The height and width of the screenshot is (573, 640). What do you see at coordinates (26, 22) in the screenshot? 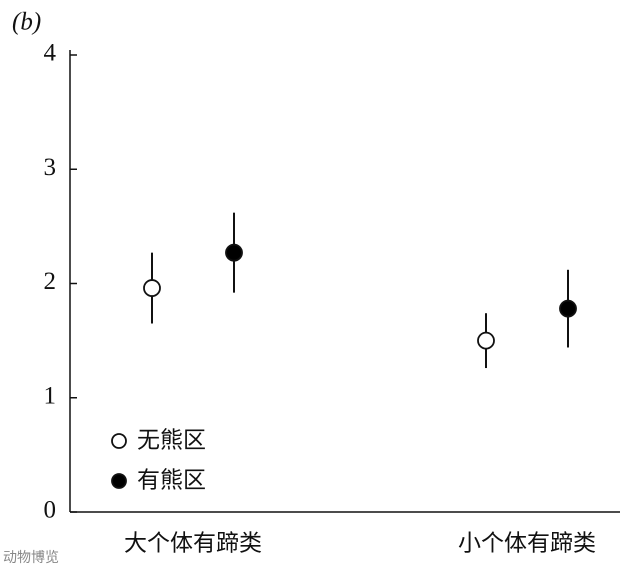
I see `panel-label: (b)` at bounding box center [26, 22].